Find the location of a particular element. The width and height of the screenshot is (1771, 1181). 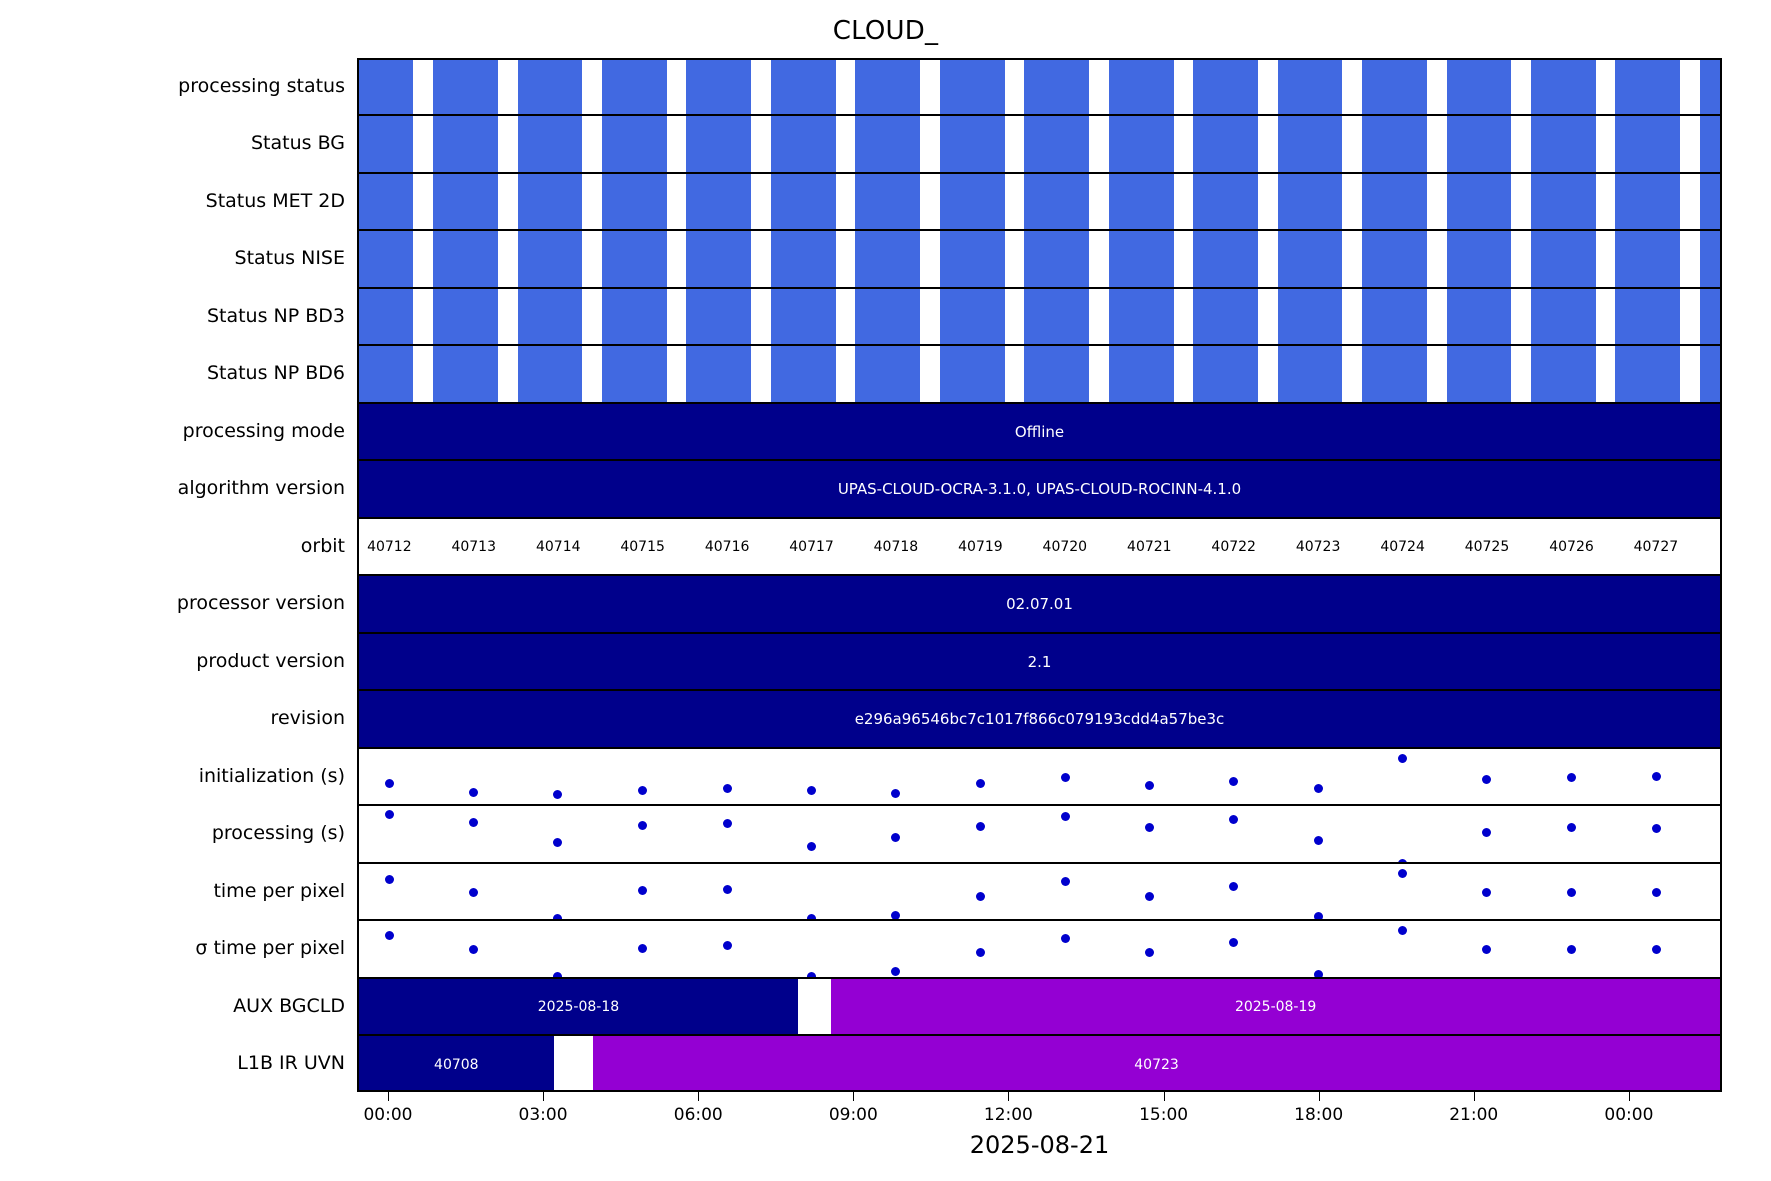

orbit-label: 40722 is located at coordinates (1233, 546).